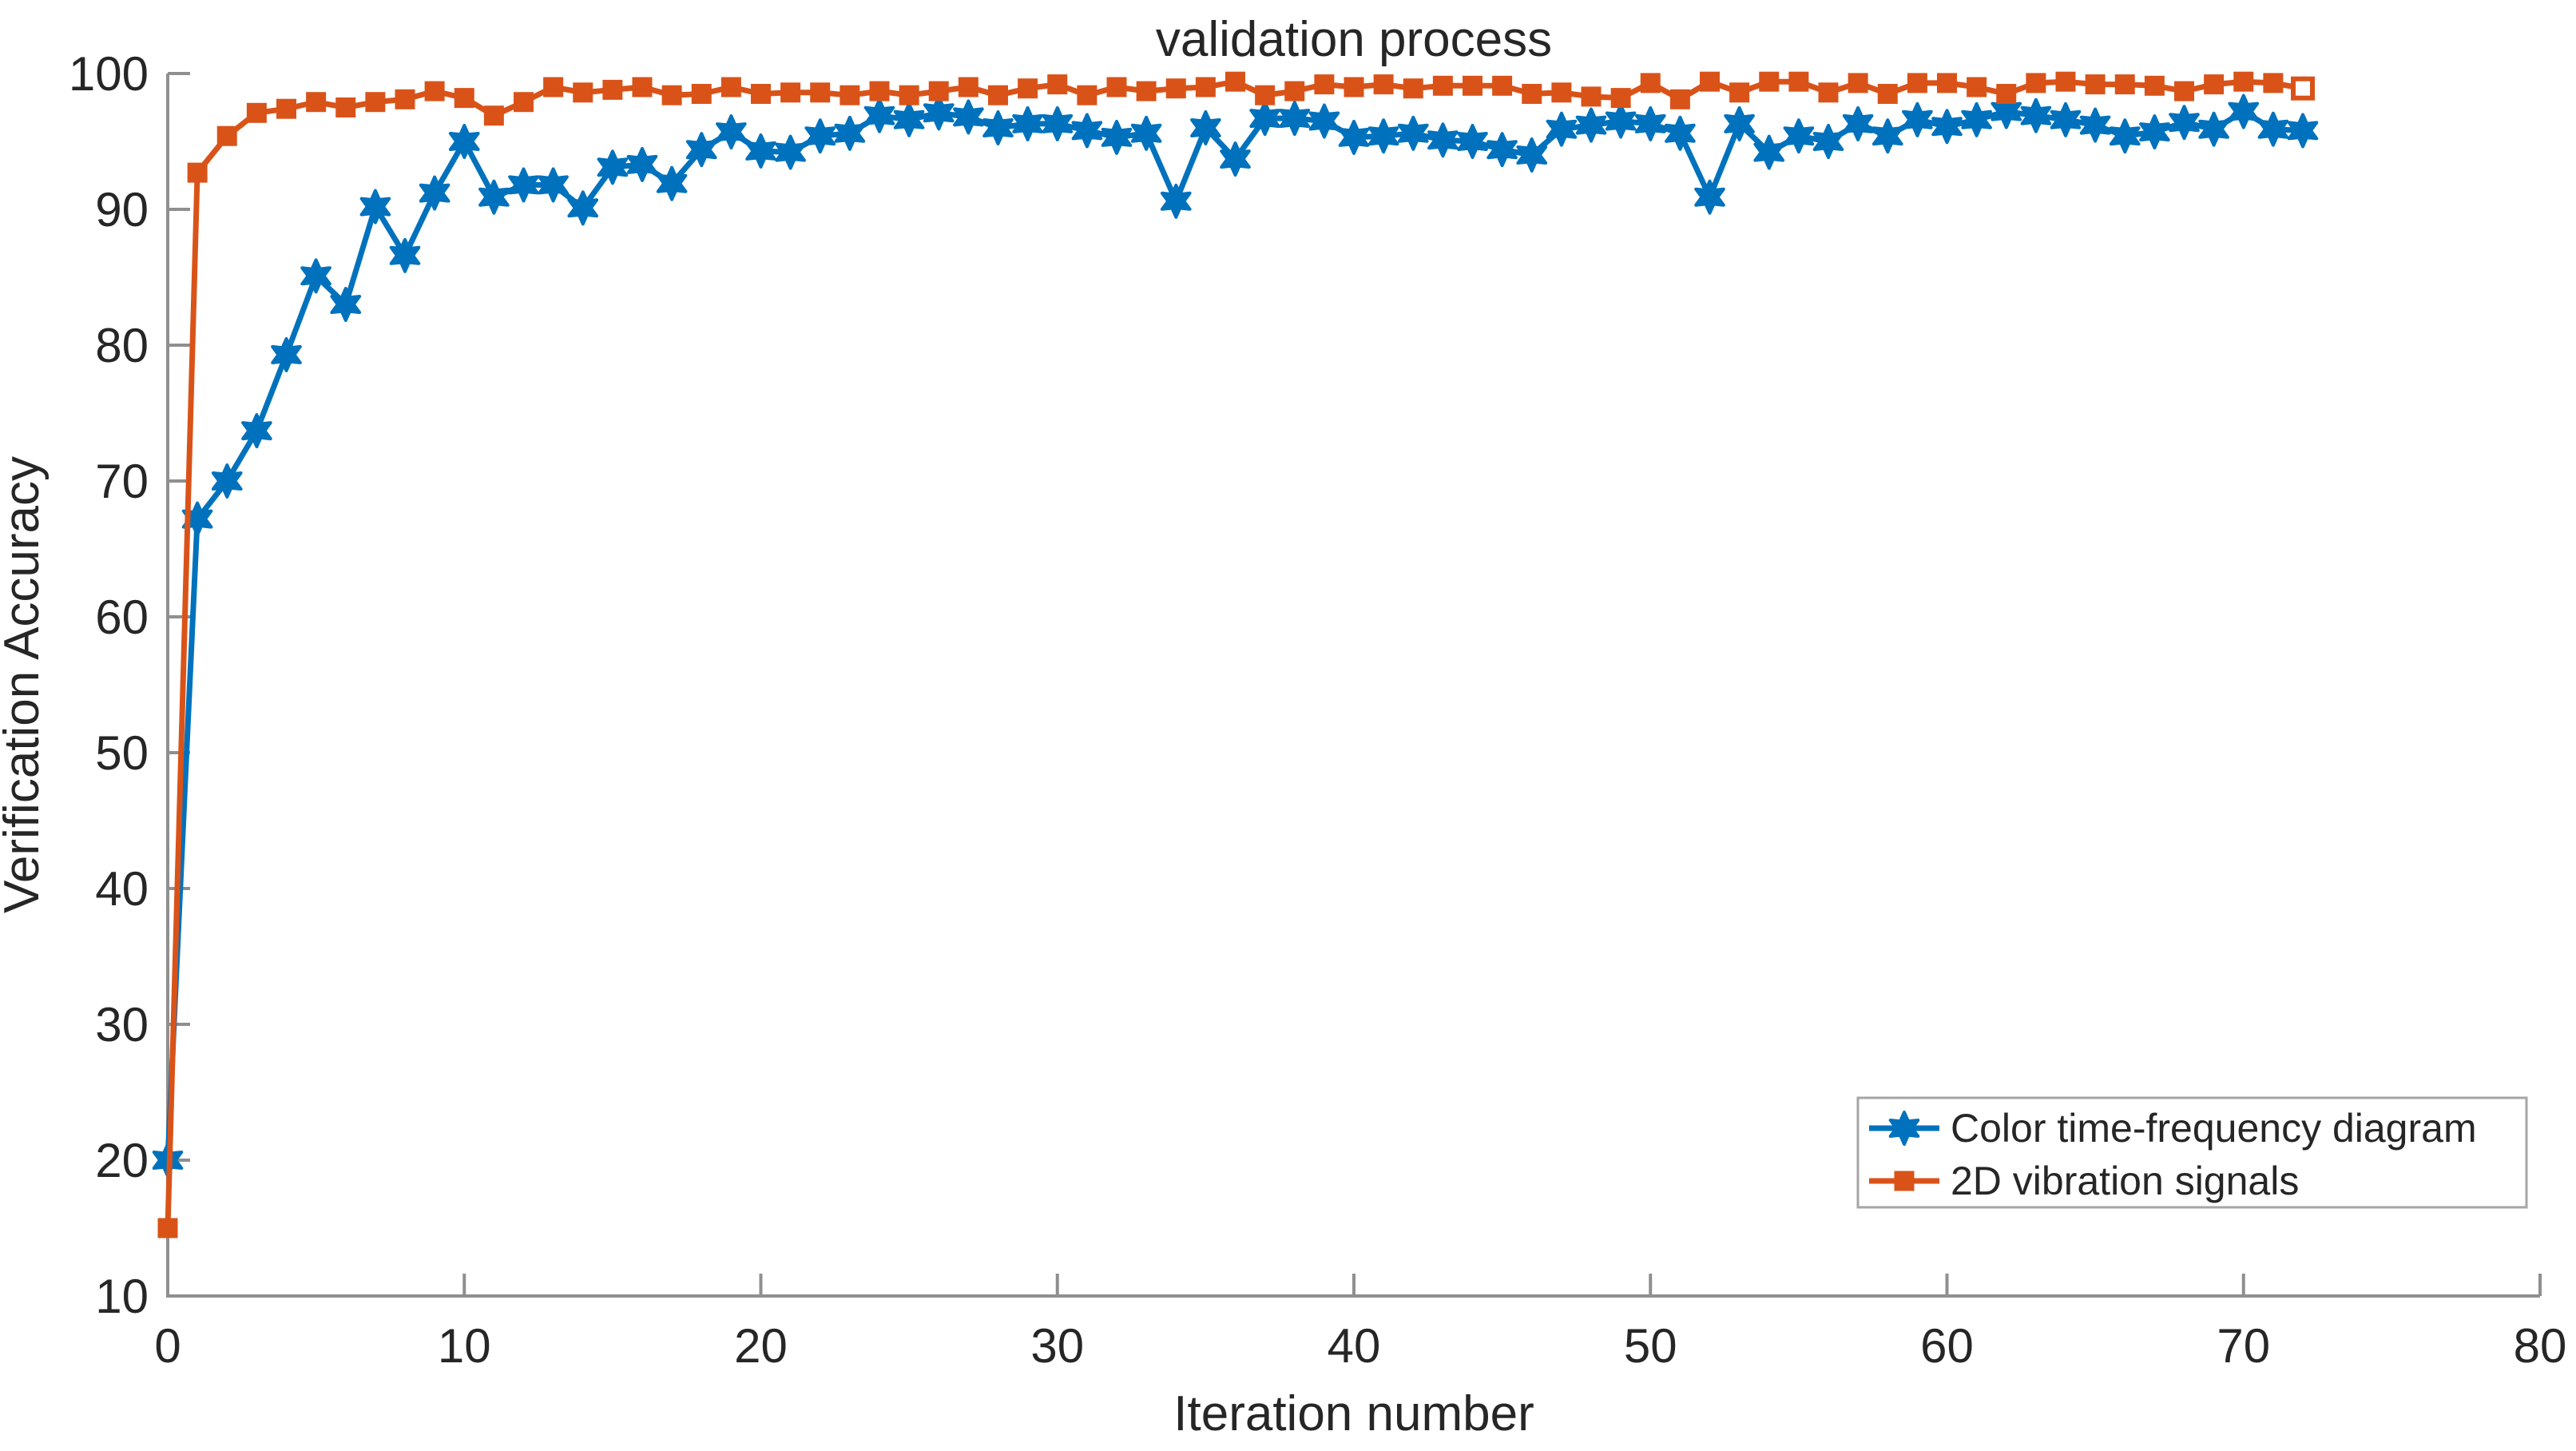 The image size is (2576, 1451). What do you see at coordinates (122, 889) in the screenshot?
I see `y-tick-label: 40` at bounding box center [122, 889].